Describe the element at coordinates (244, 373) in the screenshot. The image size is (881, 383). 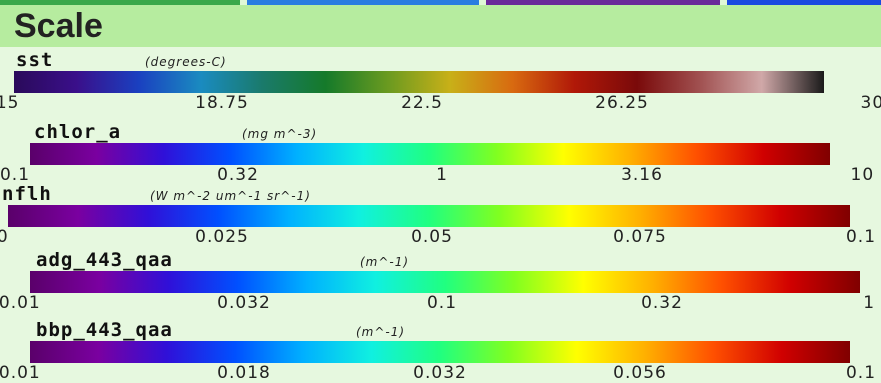
I see `tick-label: 0.018` at that location.